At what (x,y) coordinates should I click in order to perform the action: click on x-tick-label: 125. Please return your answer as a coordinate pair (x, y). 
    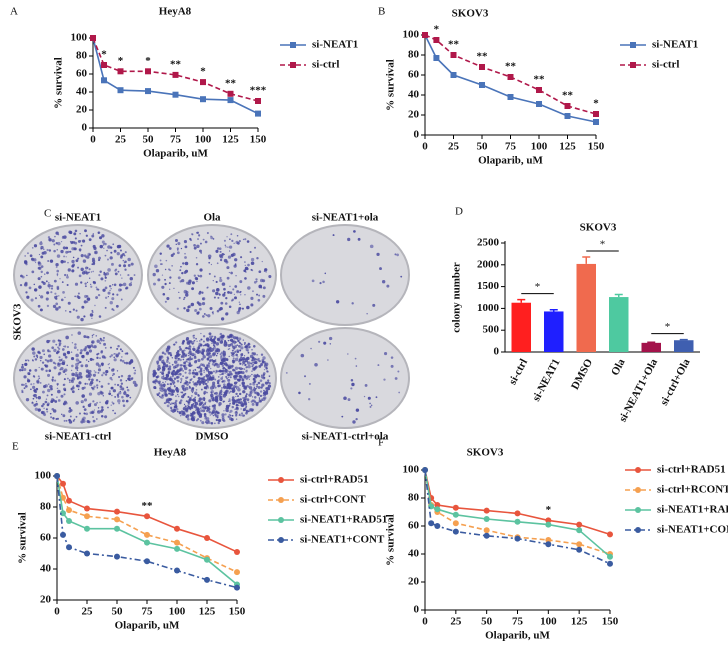
    Looking at the image, I should click on (230, 140).